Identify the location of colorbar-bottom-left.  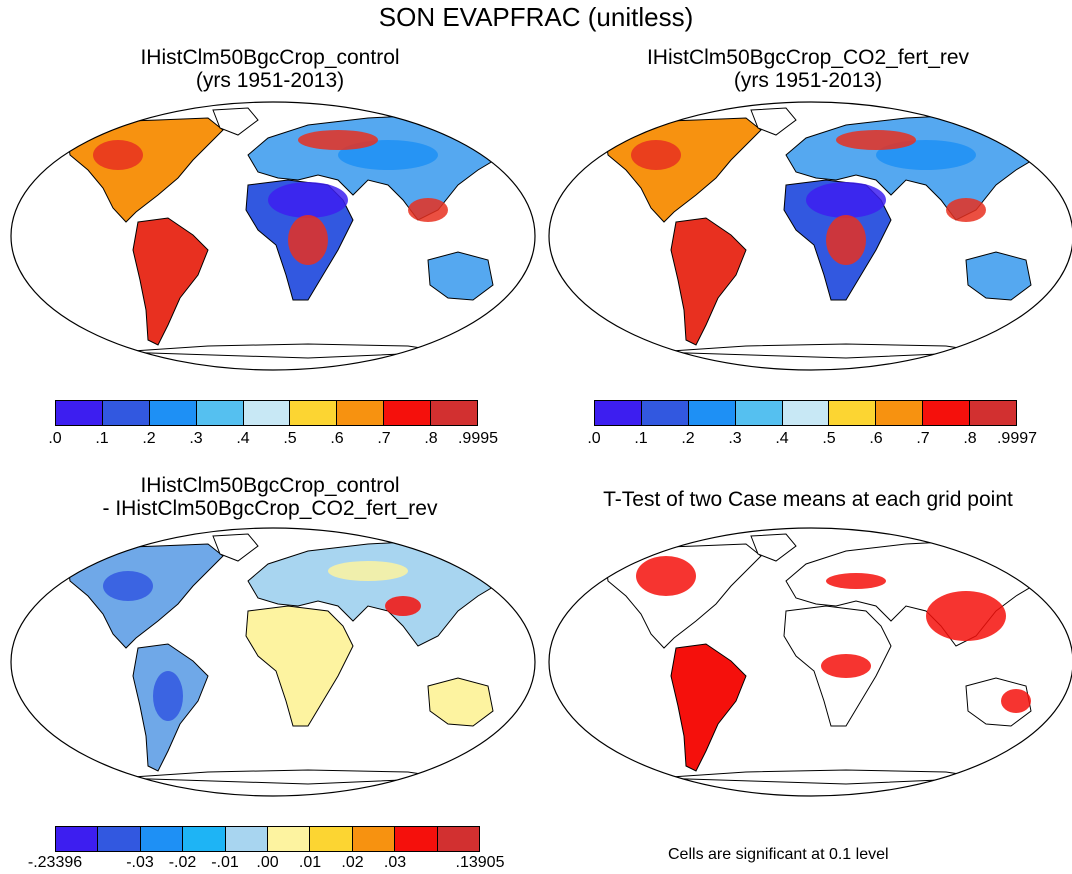
(267, 839).